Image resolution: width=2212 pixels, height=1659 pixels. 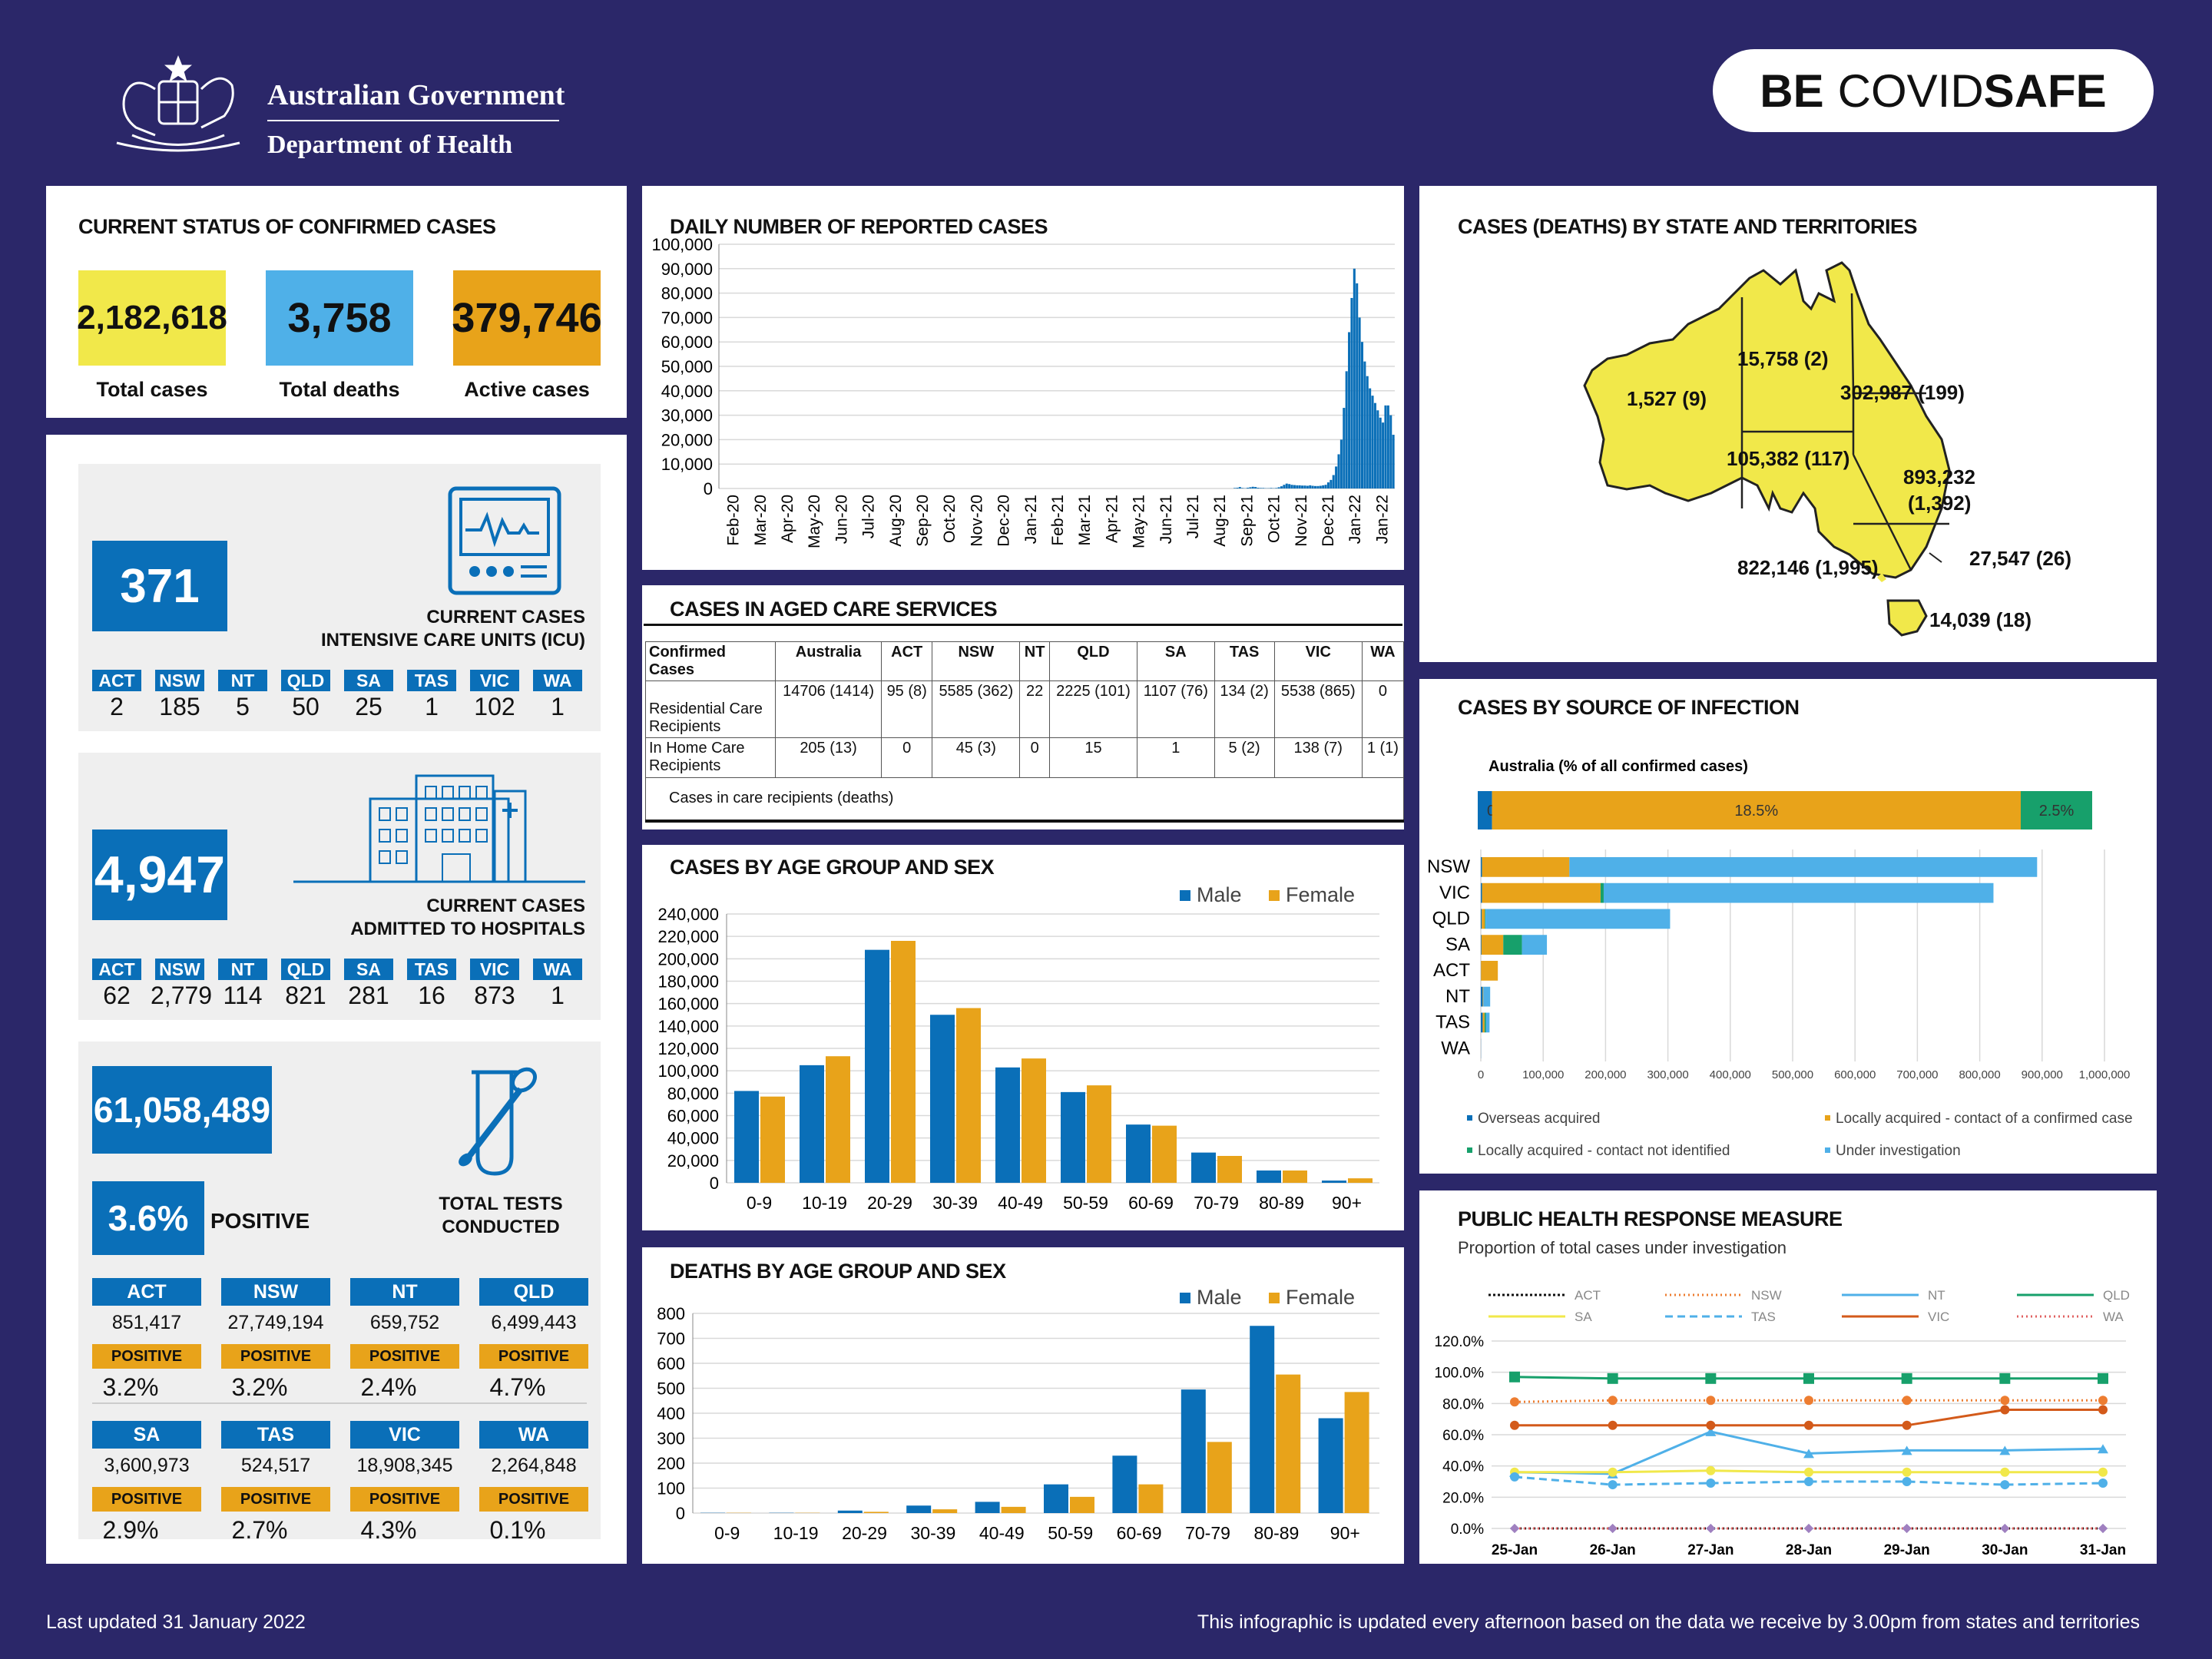 I want to click on state-tag-nt: NT, so click(x=243, y=969).